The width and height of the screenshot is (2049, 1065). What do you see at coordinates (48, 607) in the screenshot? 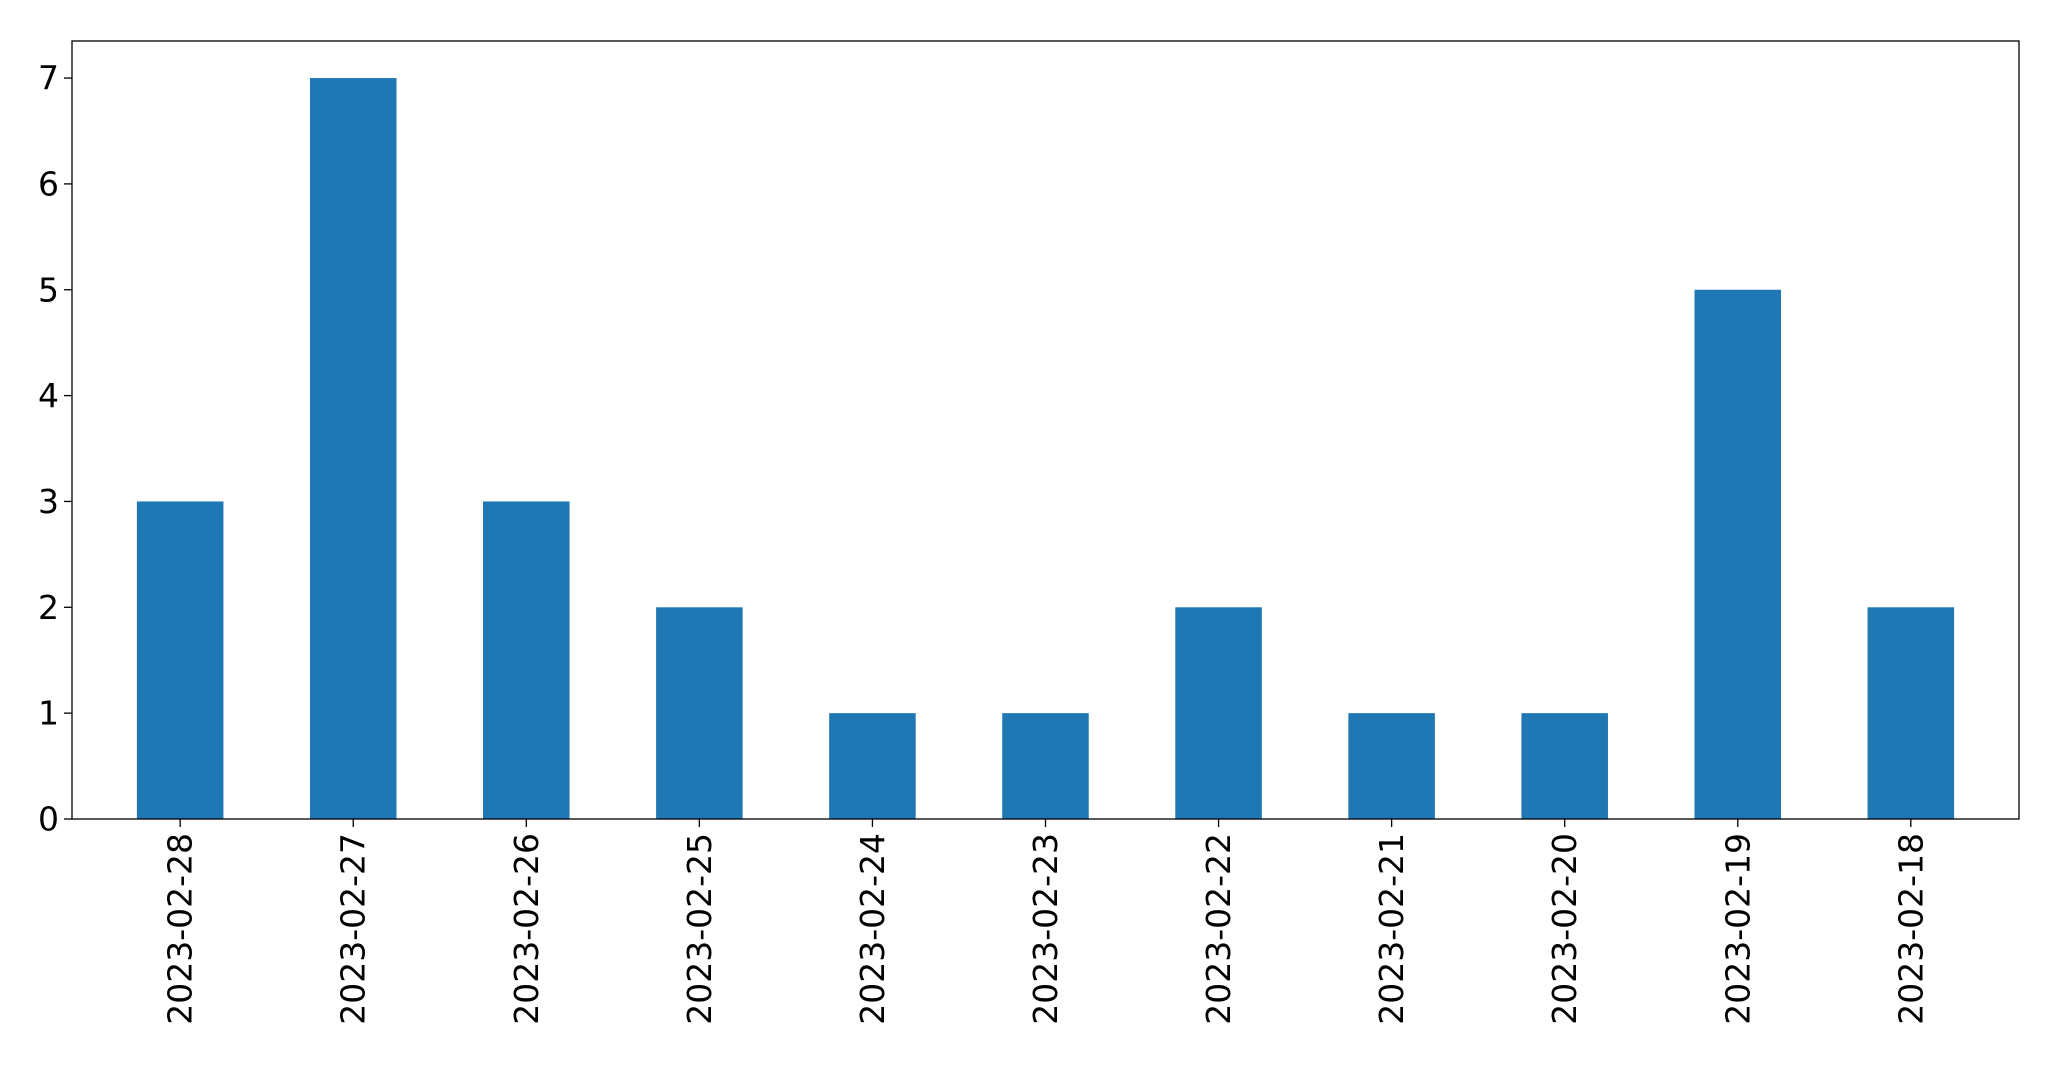
I see `y-tick-label: 2` at bounding box center [48, 607].